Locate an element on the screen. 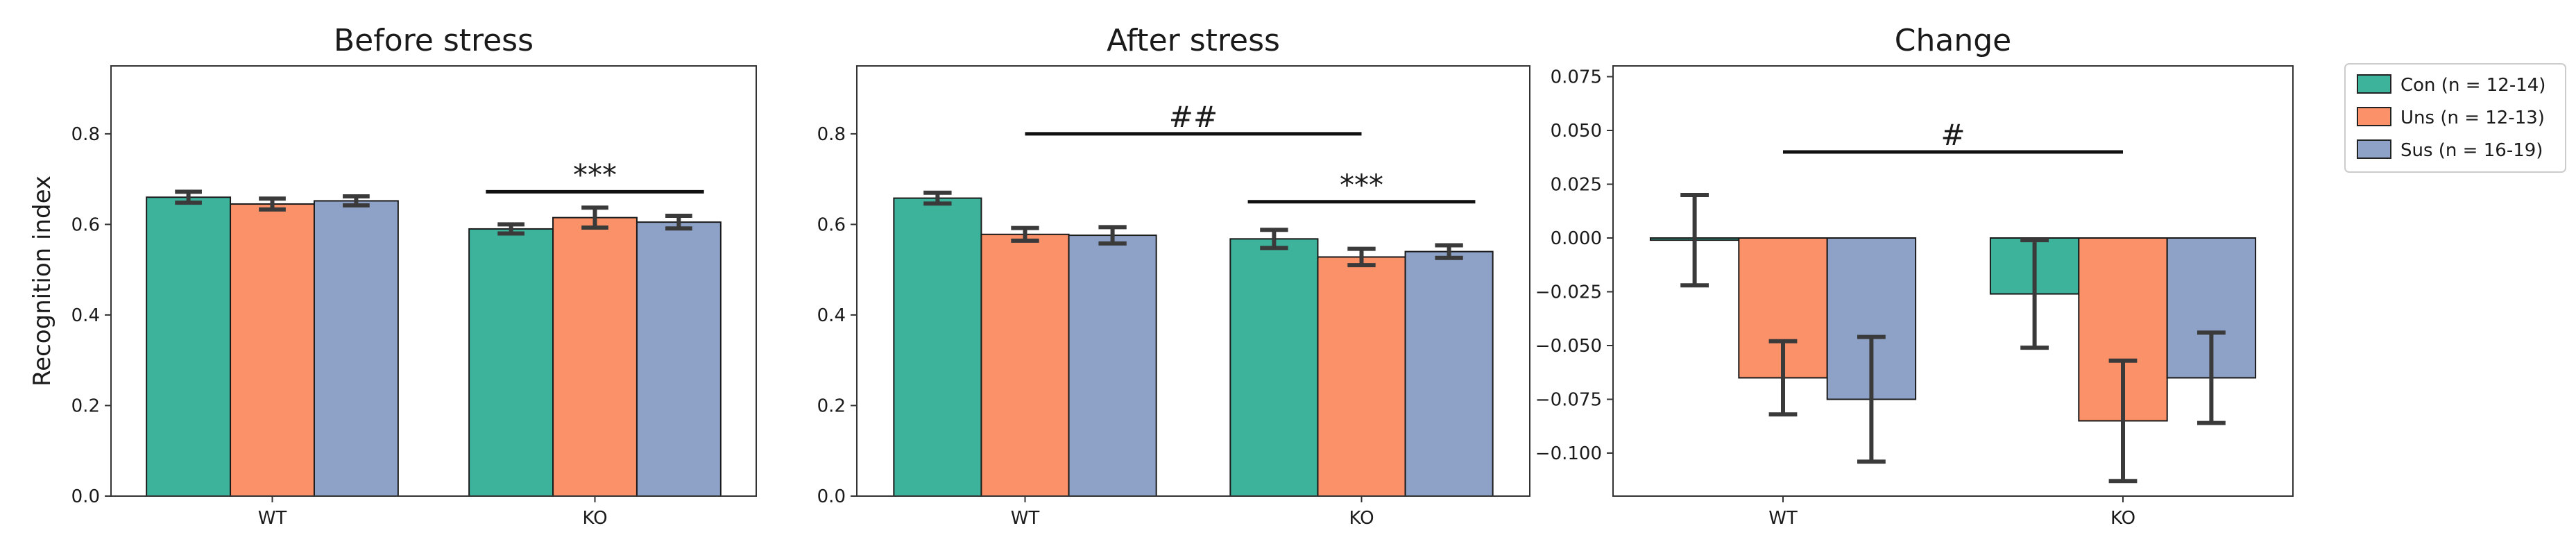  y-axis-label: Recognition index is located at coordinates (42, 281).